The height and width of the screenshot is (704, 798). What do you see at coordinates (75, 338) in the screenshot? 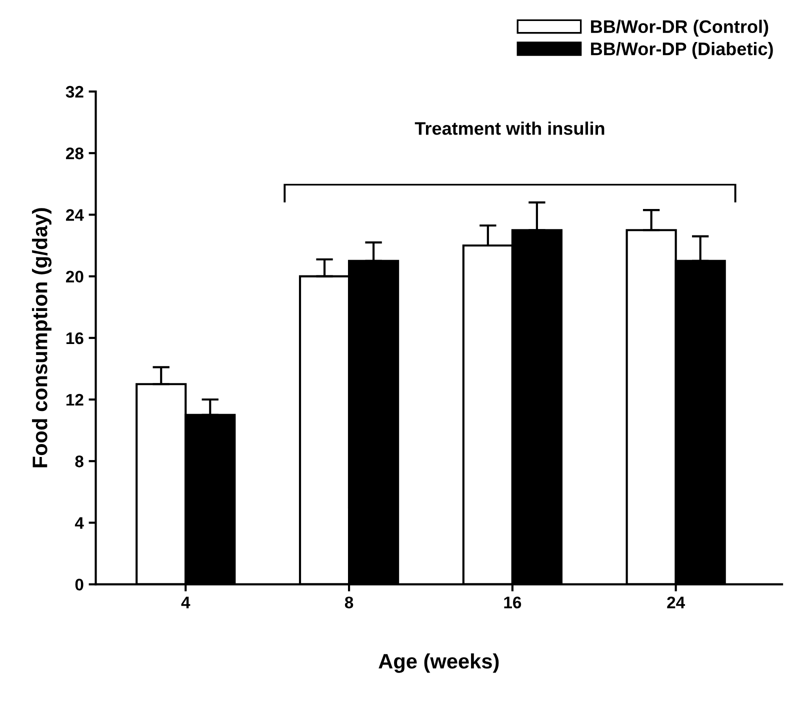
I see `y-tick-label: 16` at bounding box center [75, 338].